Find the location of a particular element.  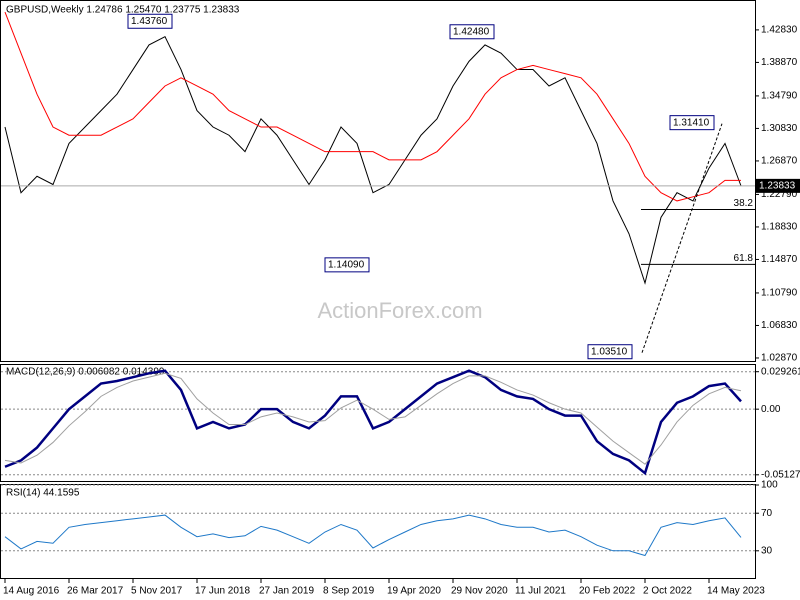

x-tick-label: 17 Jun 2018 is located at coordinates (222, 591).